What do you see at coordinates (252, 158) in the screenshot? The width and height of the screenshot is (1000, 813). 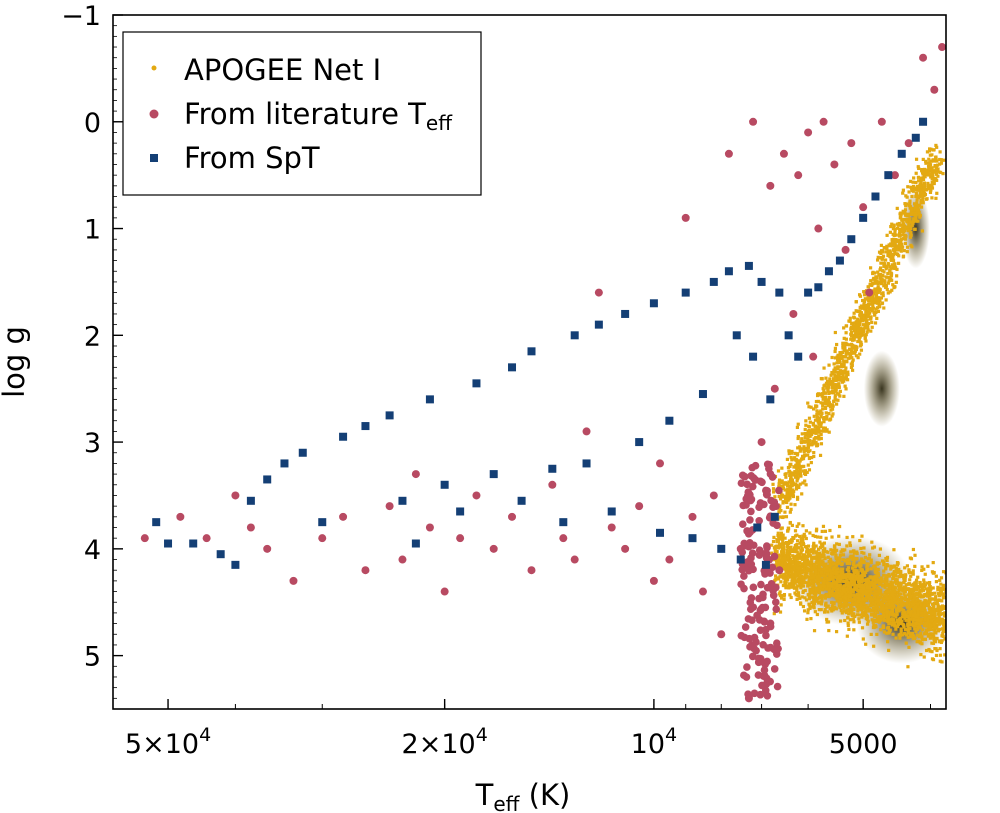 I see `legend-label-spt: From SpT` at bounding box center [252, 158].